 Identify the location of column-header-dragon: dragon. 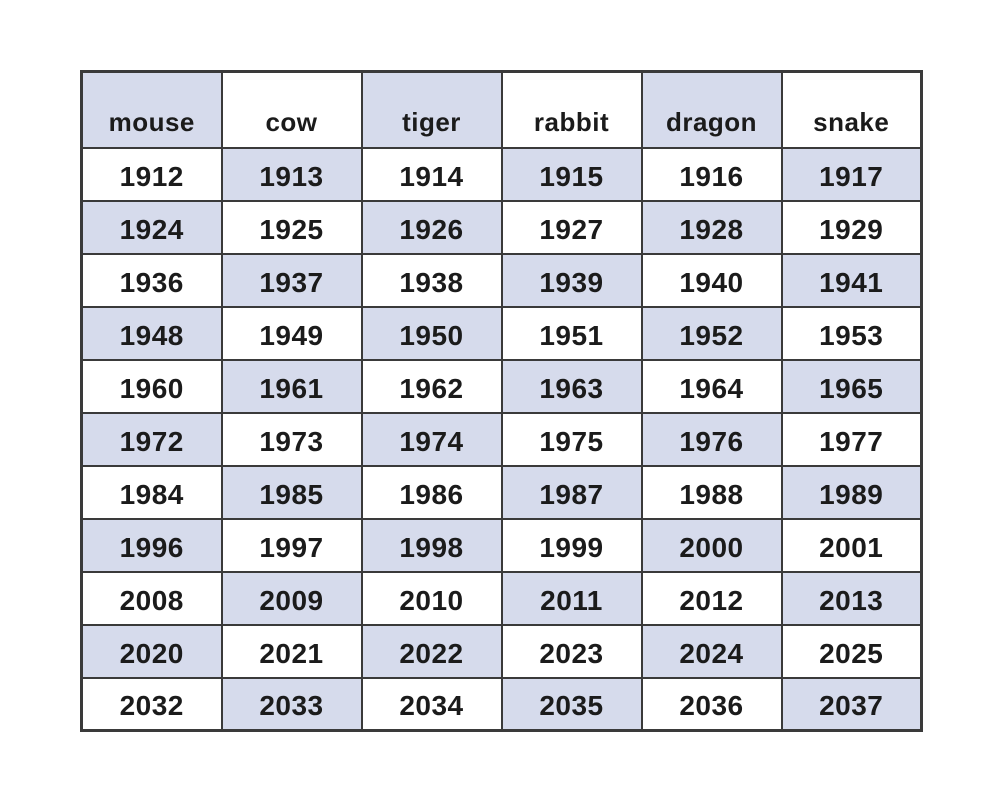
(711, 109).